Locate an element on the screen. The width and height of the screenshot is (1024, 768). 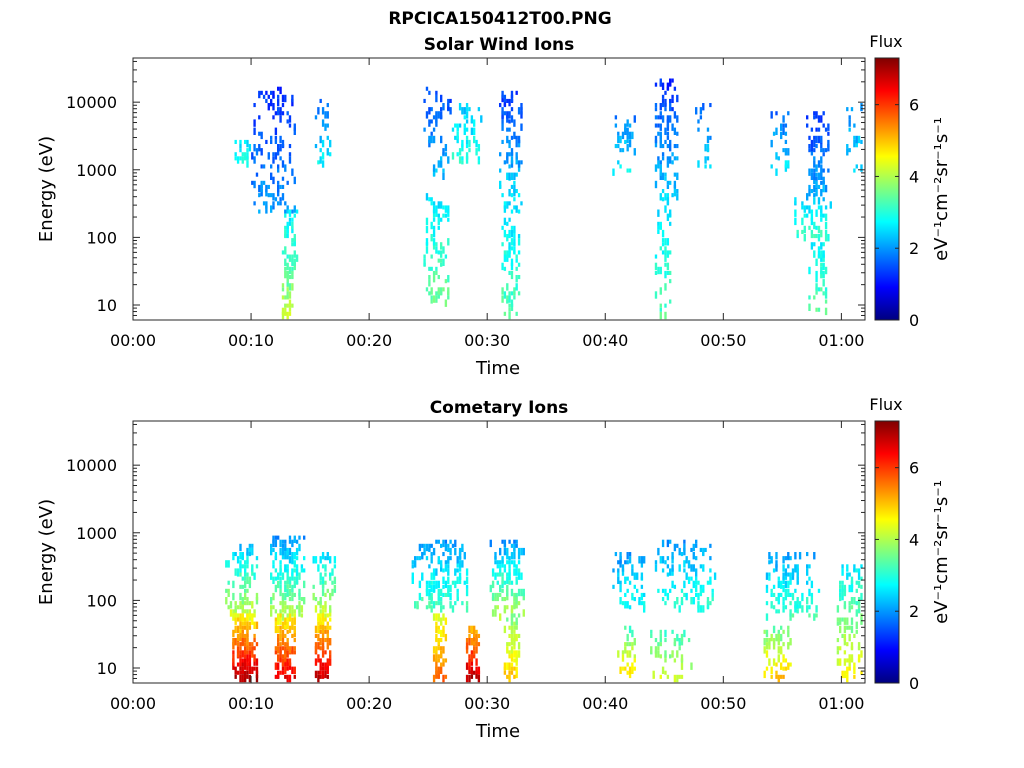
y-tick-label: 10000 is located at coordinates (91, 465).